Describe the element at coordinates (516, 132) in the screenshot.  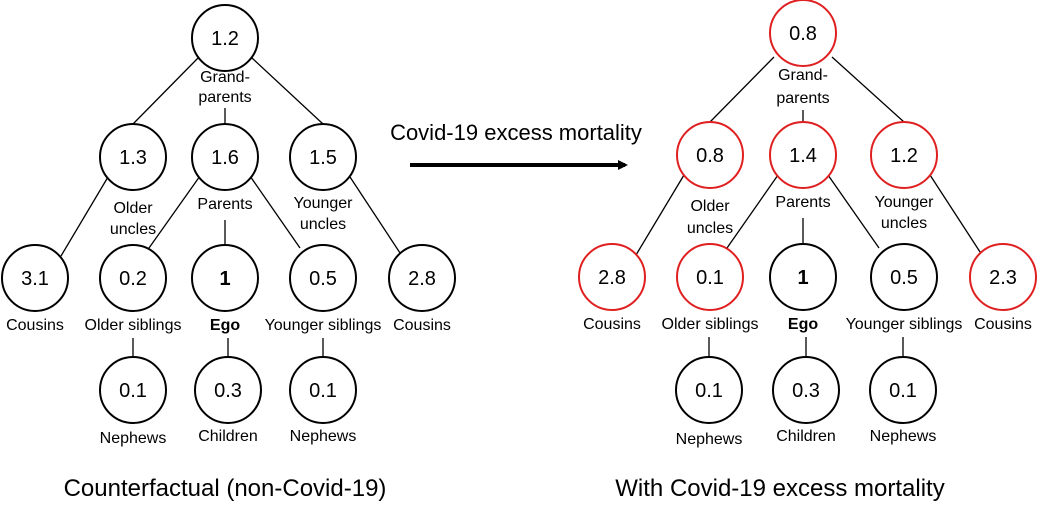
I see `arrow-label: Covid-19 excess mortality` at that location.